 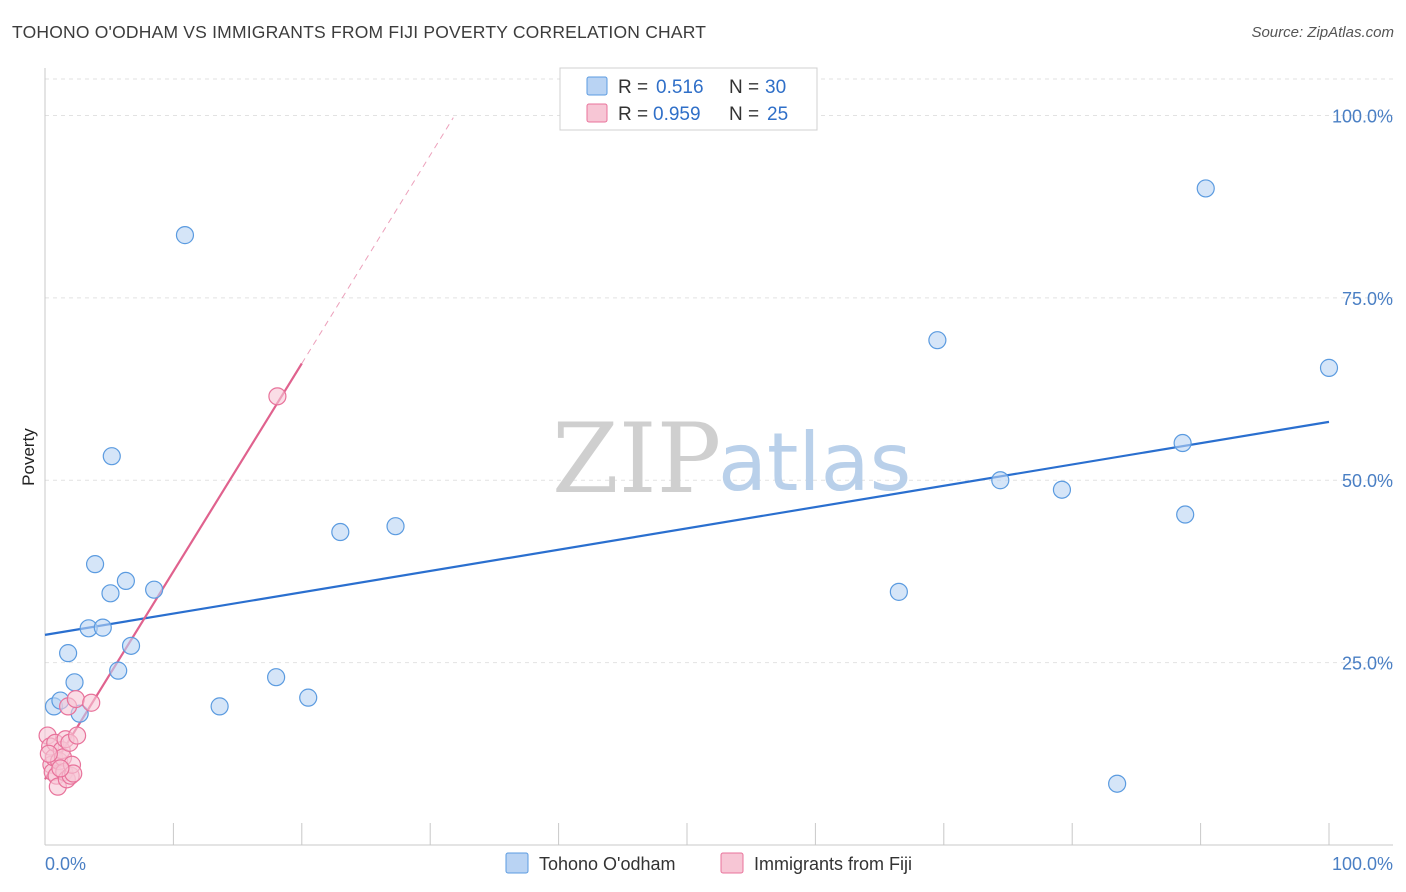 I want to click on watermark: ZIP atlas, so click(x=731, y=459).